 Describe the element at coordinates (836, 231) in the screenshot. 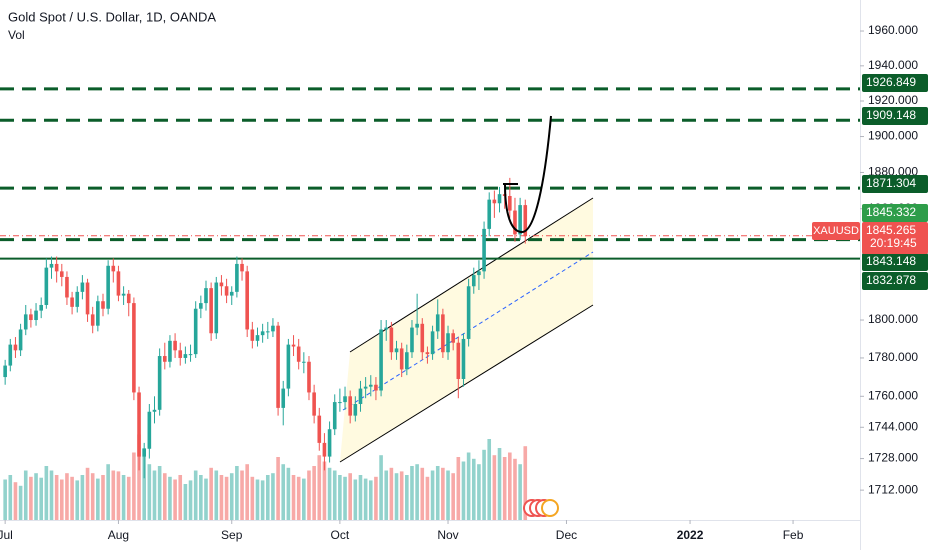

I see `symbol-label: XAUUSD` at that location.